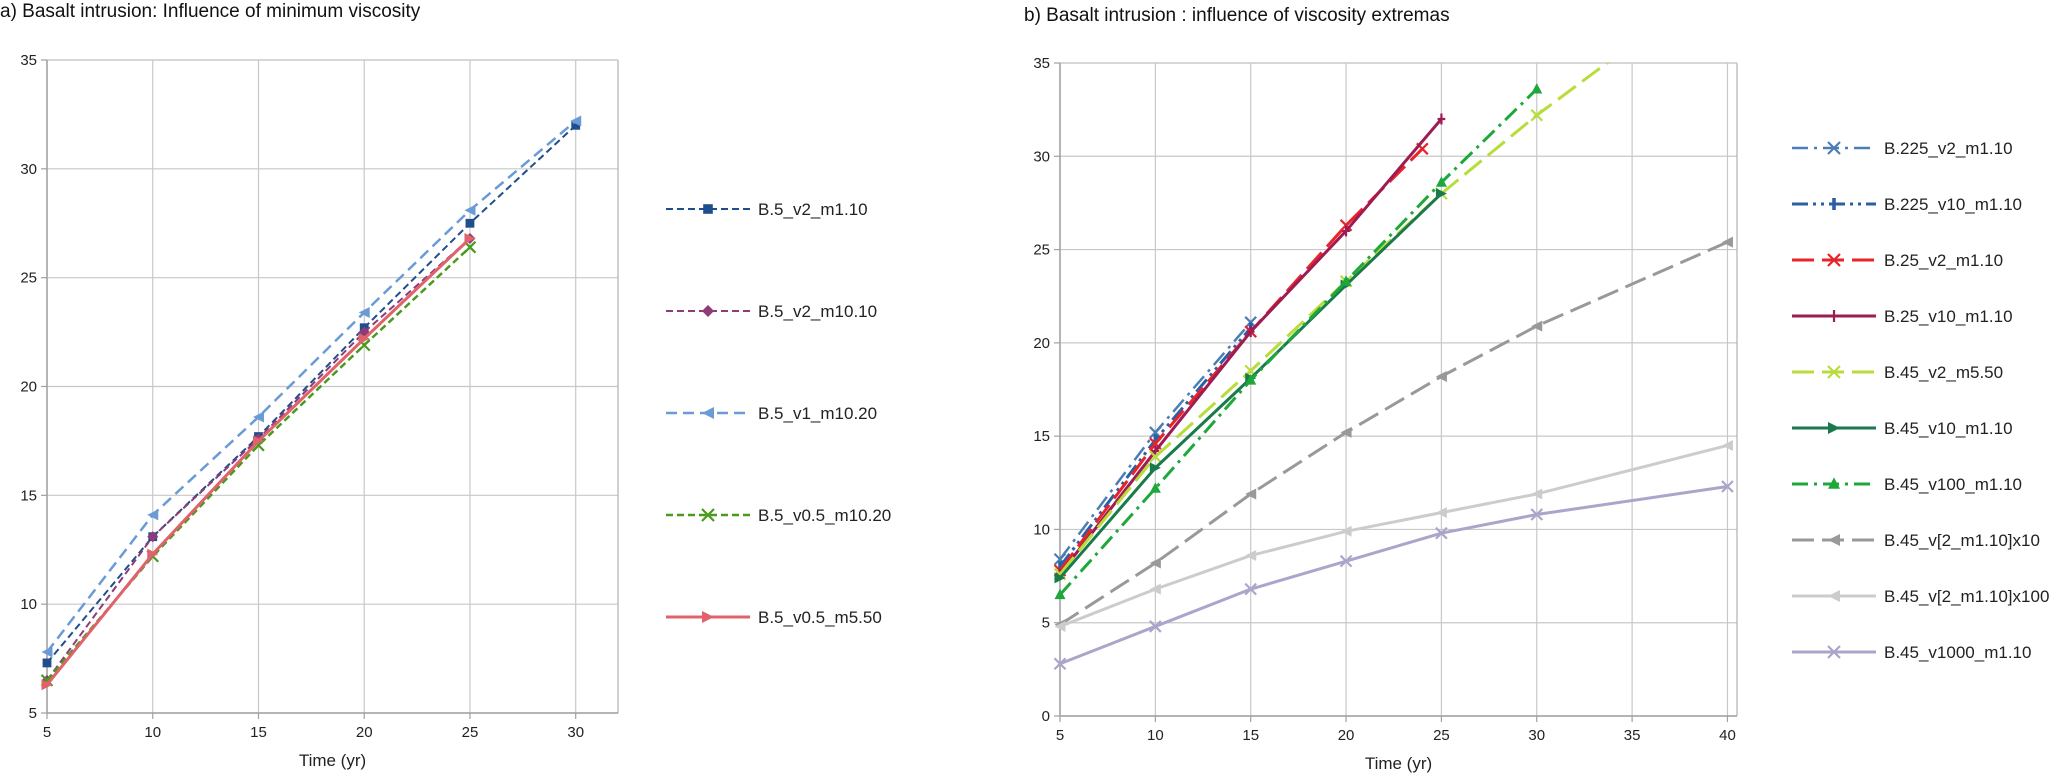 This screenshot has height=784, width=2067. What do you see at coordinates (28, 495) in the screenshot?
I see `y-tick-label: 15` at bounding box center [28, 495].